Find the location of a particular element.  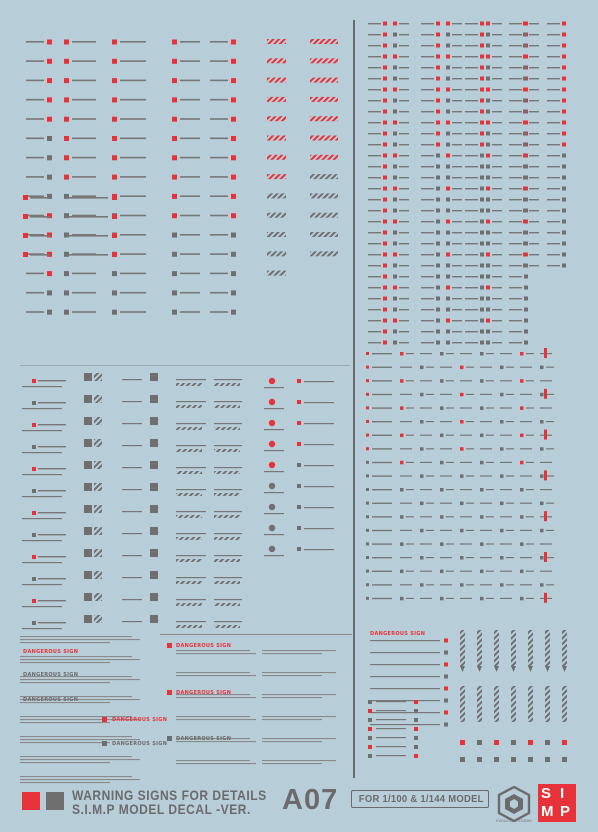

sheet-code: A07 is located at coordinates (310, 800).